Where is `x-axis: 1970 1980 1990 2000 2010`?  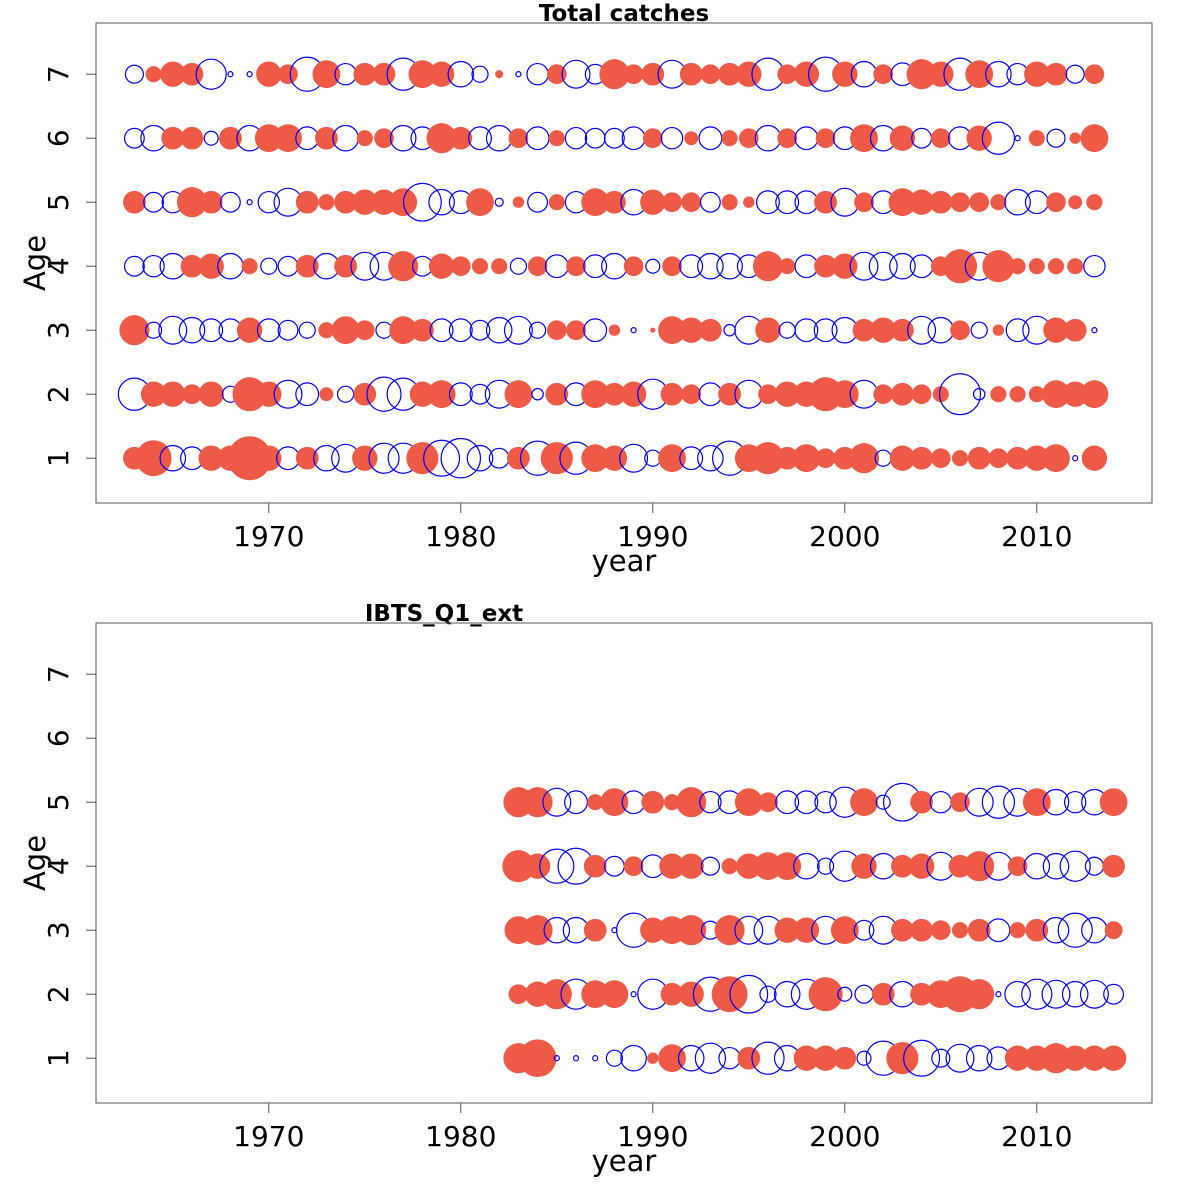
x-axis: 1970 1980 1990 2000 2010 is located at coordinates (652, 528).